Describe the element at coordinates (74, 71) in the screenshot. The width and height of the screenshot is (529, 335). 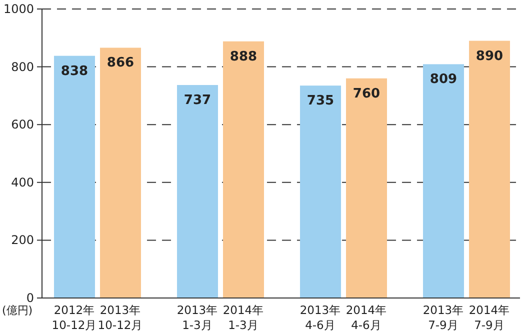
I see `data-label: 838` at that location.